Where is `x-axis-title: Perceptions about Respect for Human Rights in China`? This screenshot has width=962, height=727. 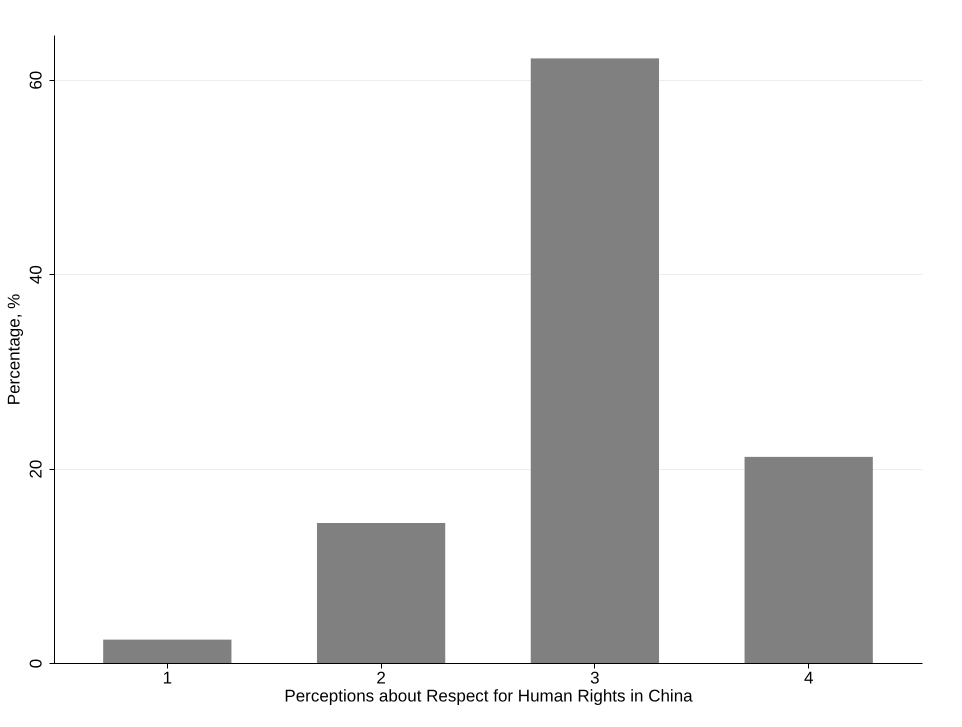
x-axis-title: Perceptions about Respect for Human Rights in China is located at coordinates (489, 696).